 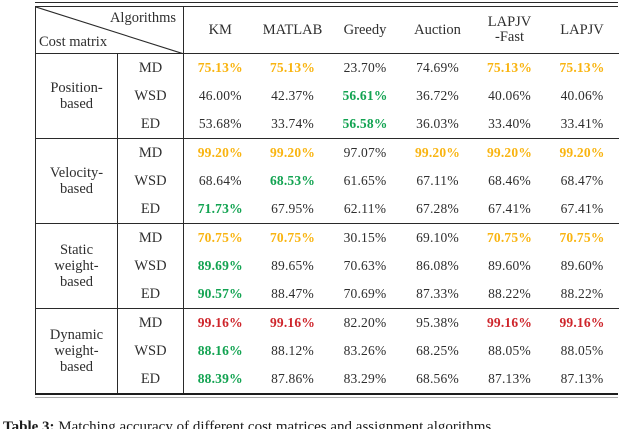 I want to click on cost-matrix-label: Cost matrix, so click(x=73, y=42).